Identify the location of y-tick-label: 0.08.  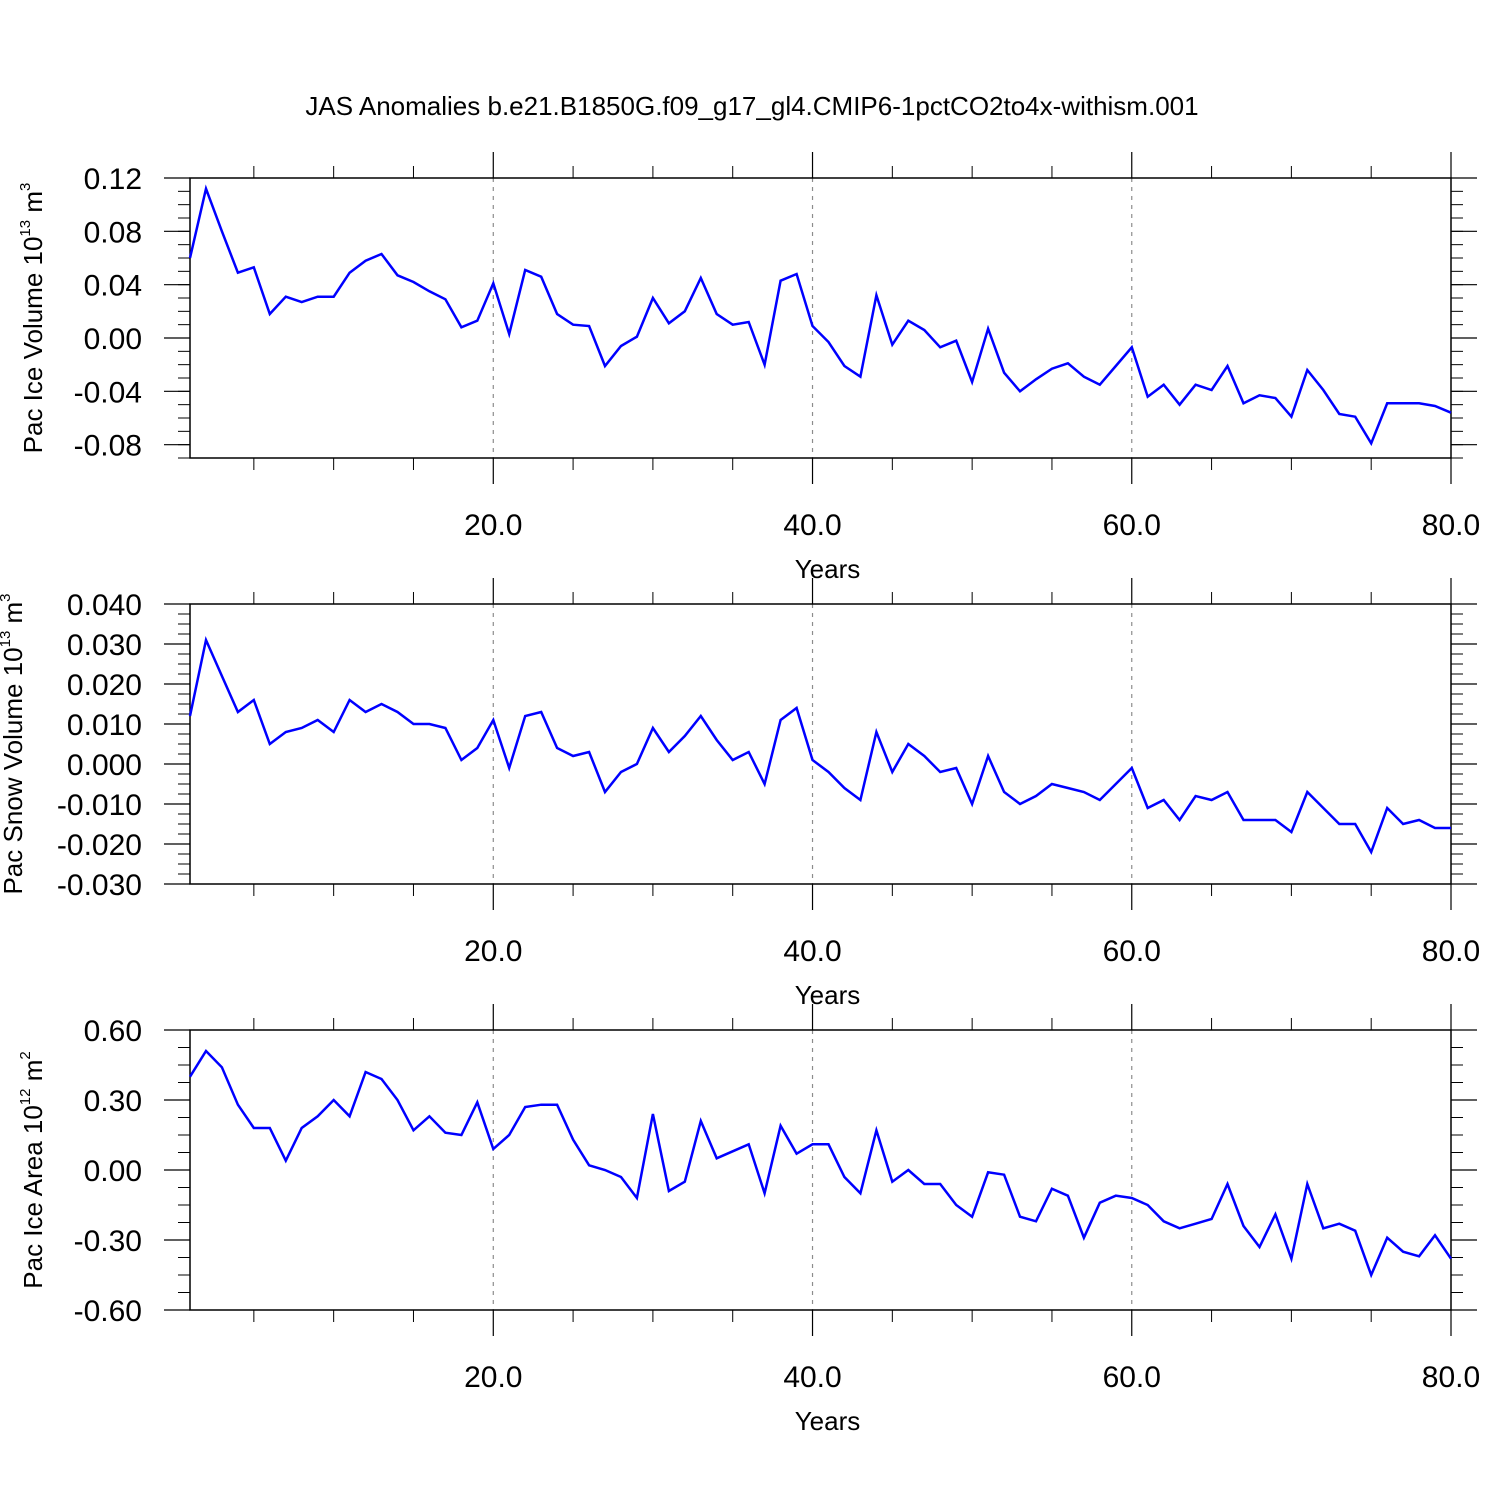
(113, 232).